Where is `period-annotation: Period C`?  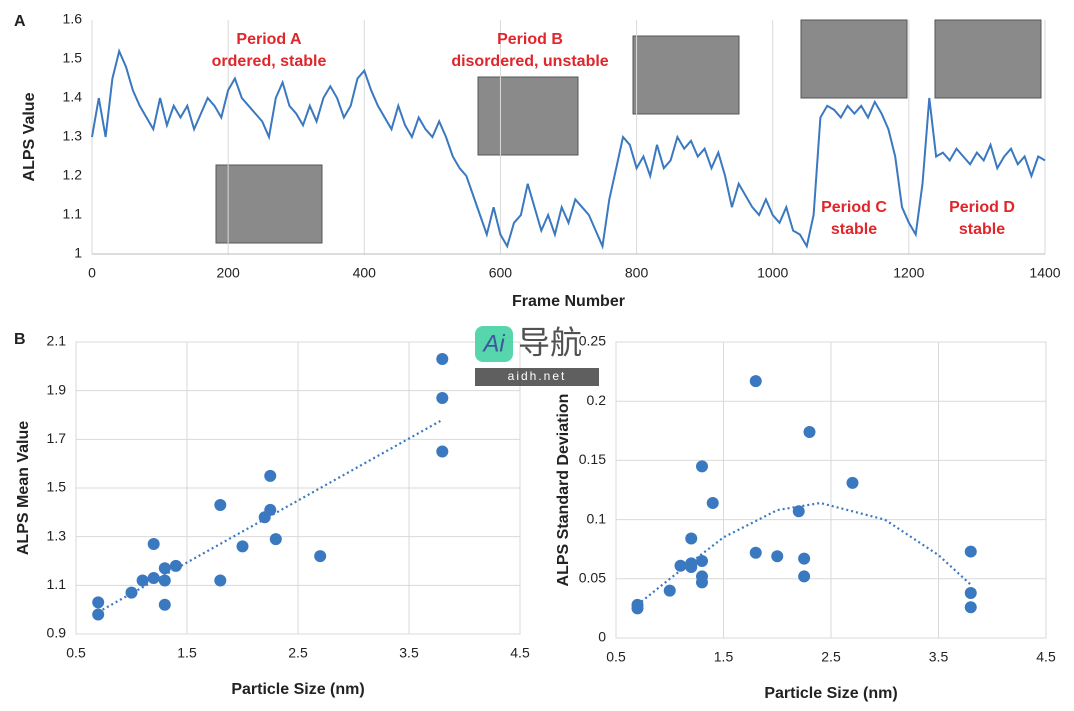
period-annotation: Period C is located at coordinates (854, 207).